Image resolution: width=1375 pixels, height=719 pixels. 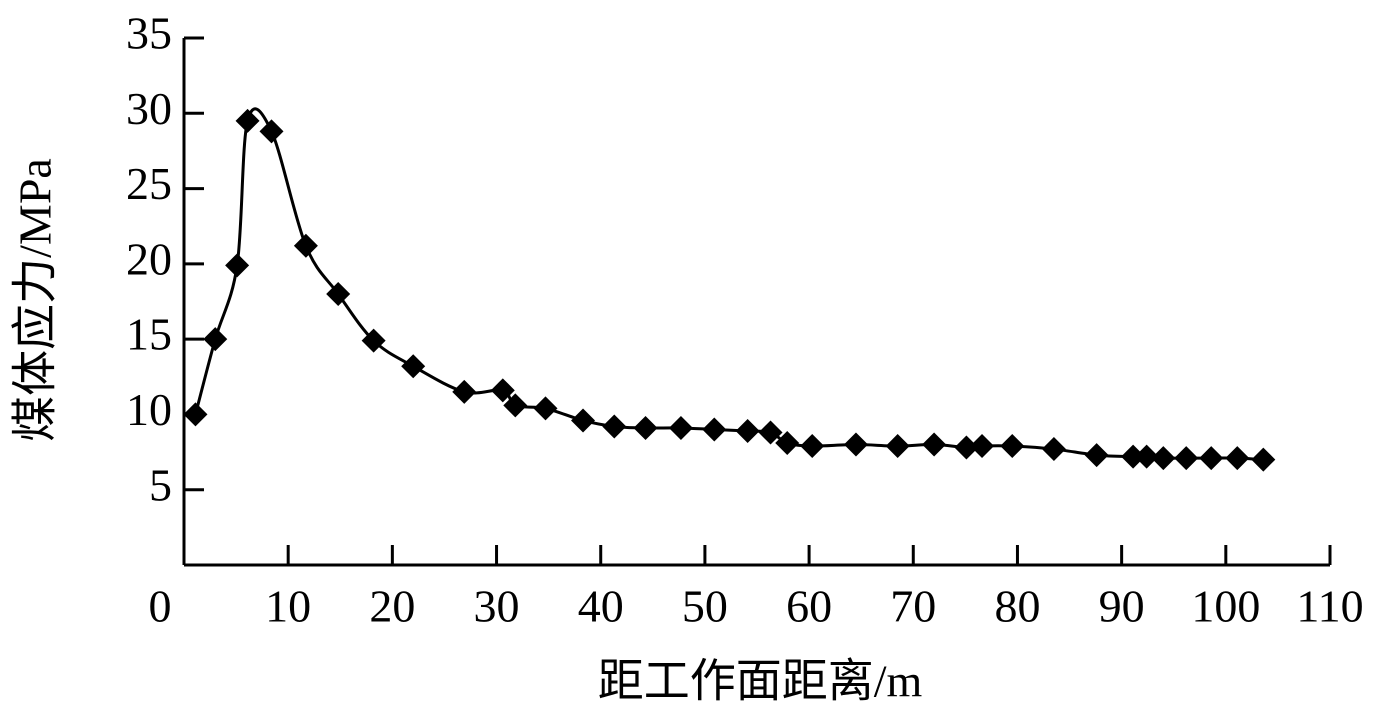 I want to click on x-tick-label: 110, so click(x=1329, y=606).